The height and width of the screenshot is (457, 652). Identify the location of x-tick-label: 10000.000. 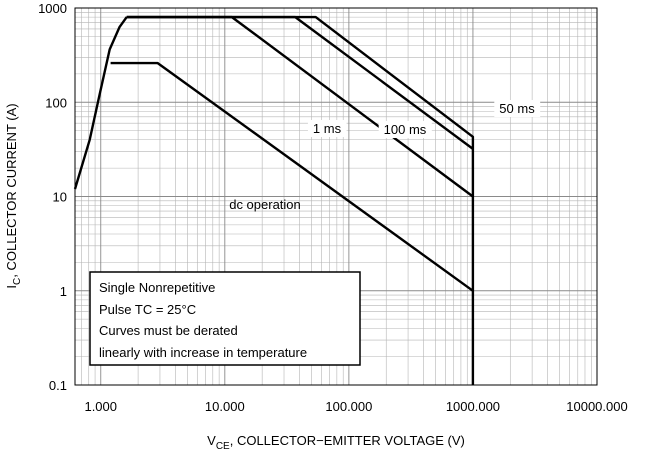
(596, 406).